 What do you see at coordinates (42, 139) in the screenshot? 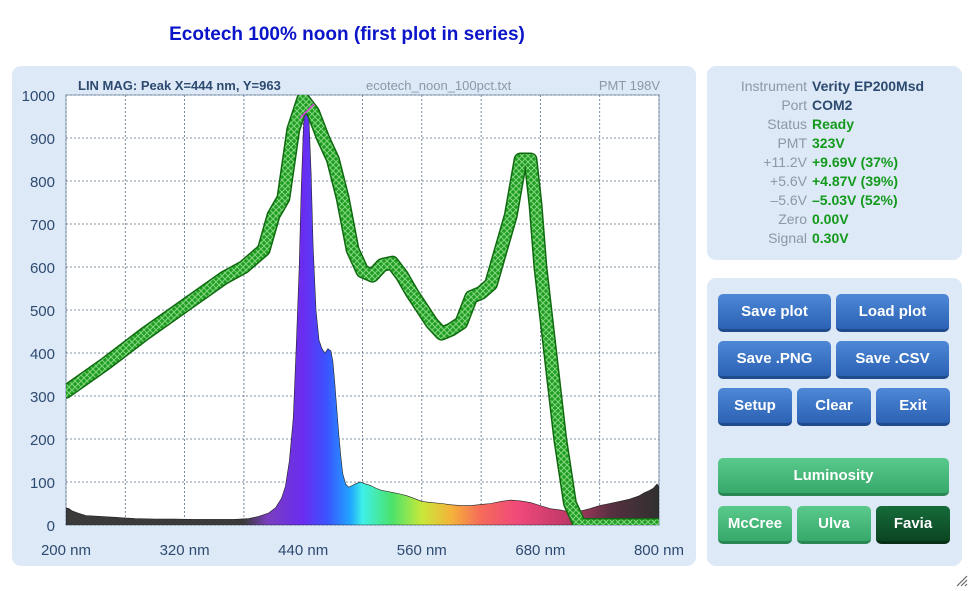
I see `y-tick-label: 900` at bounding box center [42, 139].